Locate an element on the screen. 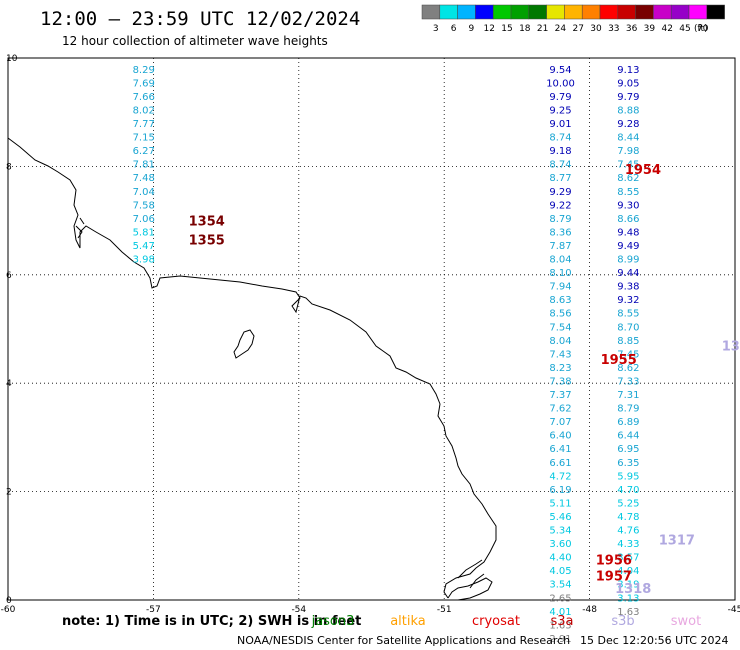 This screenshot has height=650, width=740. pass-label: 1355 is located at coordinates (207, 241).